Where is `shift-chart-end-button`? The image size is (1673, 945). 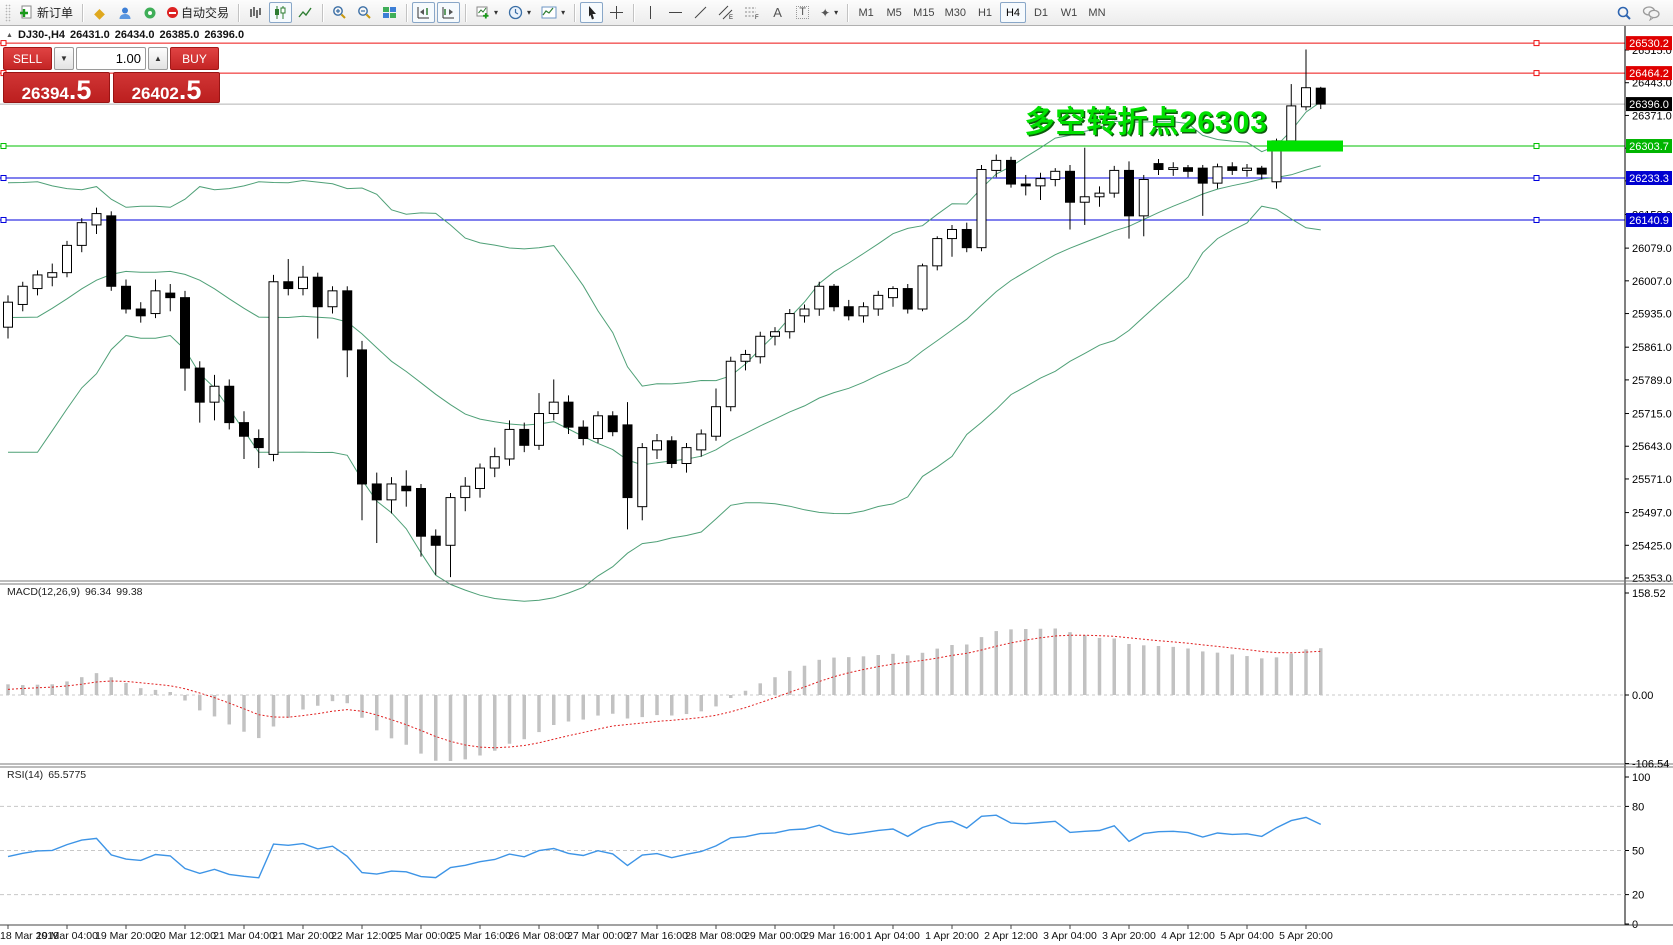 shift-chart-end-button is located at coordinates (424, 12).